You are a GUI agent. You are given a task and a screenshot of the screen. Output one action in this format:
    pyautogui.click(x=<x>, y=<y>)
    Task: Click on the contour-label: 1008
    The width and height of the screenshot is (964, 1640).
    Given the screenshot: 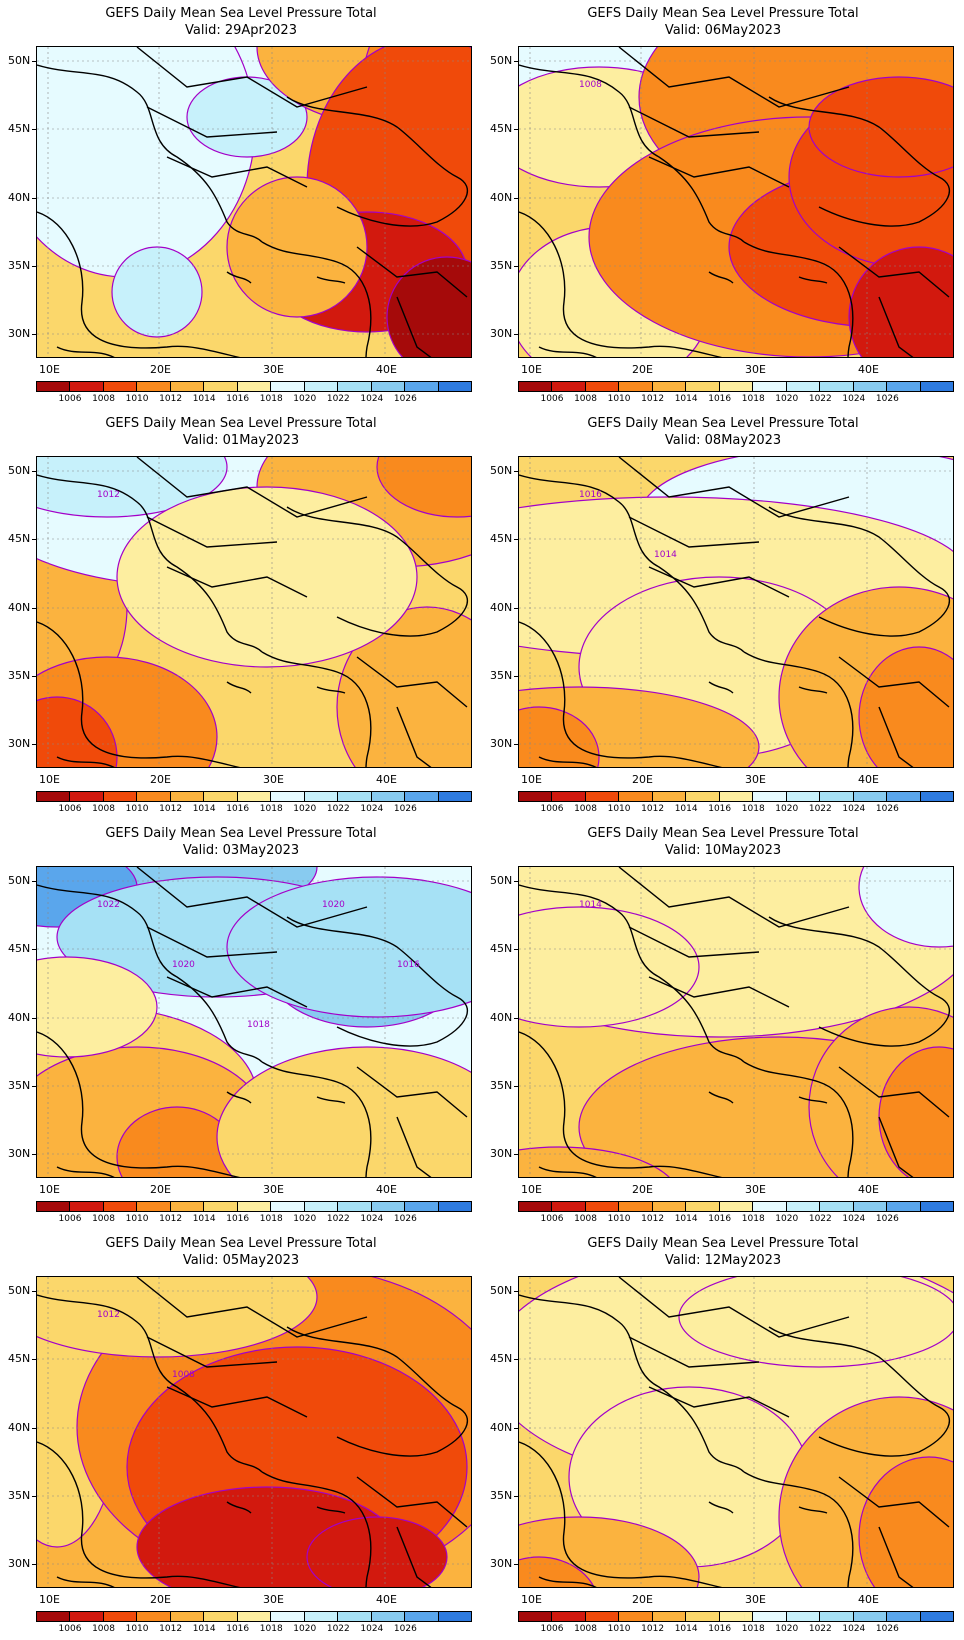 What is the action you would take?
    pyautogui.click(x=590, y=85)
    